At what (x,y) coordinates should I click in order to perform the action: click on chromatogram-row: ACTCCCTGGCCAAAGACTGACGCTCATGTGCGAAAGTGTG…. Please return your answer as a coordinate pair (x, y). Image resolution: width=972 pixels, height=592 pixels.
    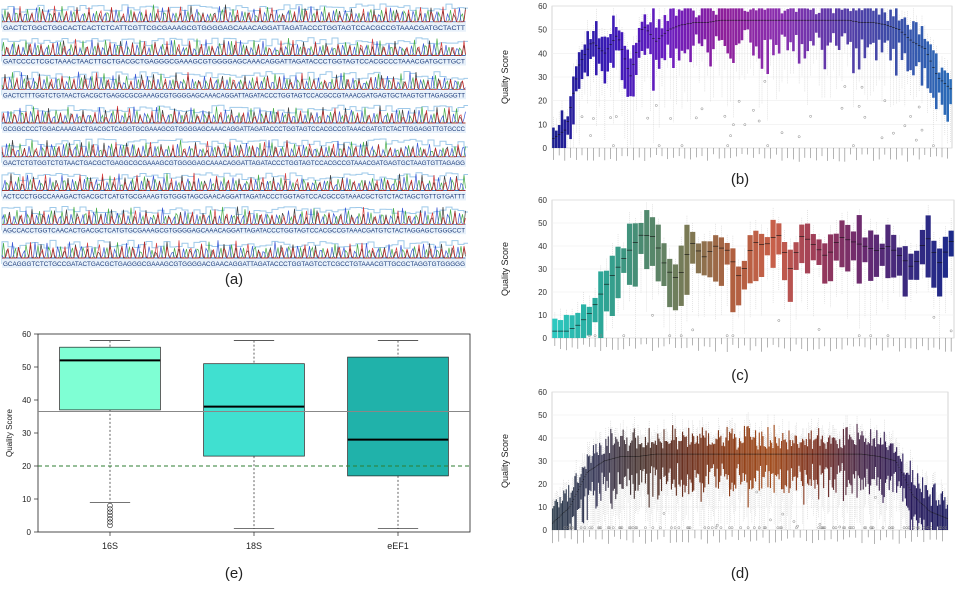
    Looking at the image, I should click on (235, 186).